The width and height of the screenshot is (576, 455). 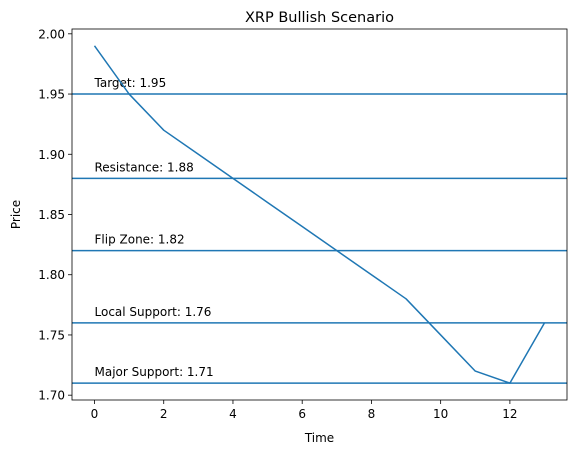 I want to click on y-tick-label: 1.95, so click(x=51, y=95).